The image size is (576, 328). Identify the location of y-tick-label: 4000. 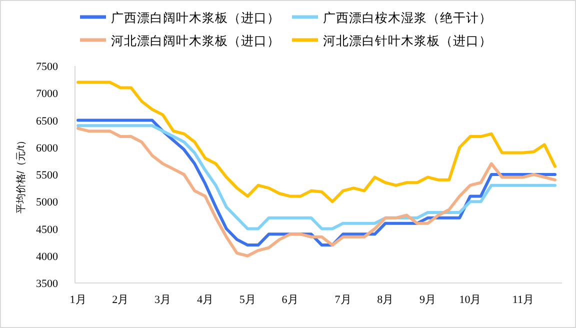
(47, 256).